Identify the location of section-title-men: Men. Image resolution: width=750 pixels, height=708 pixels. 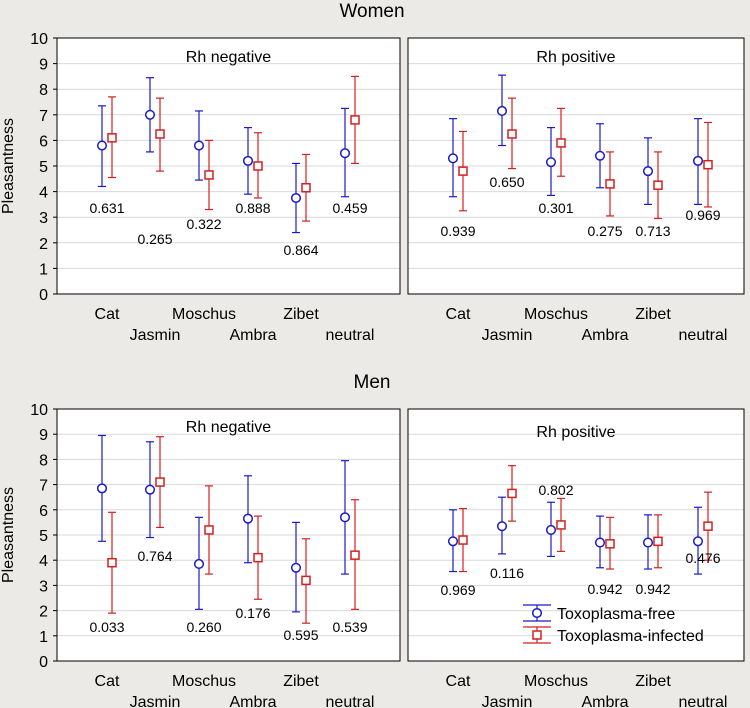
(372, 382).